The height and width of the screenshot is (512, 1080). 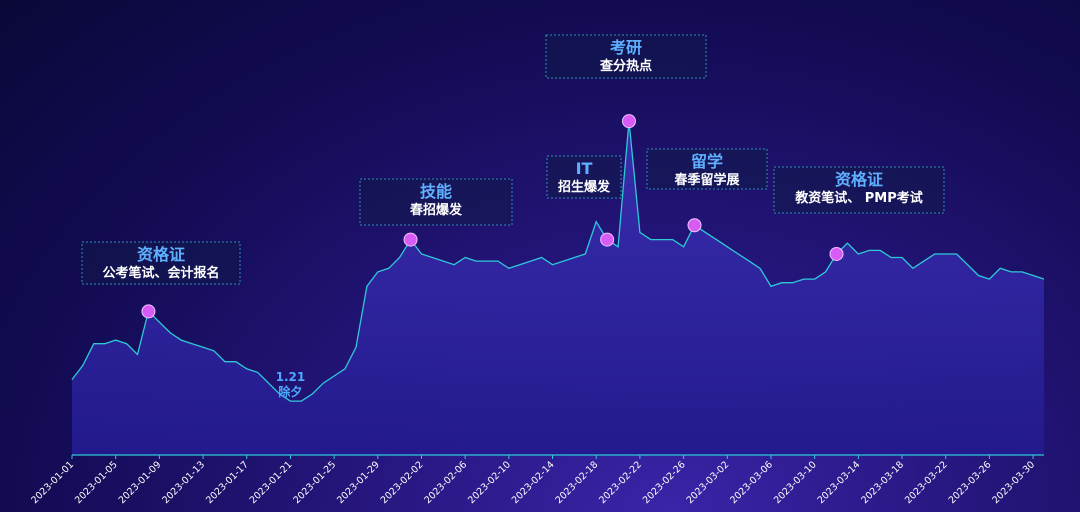 I want to click on annotation-subtitle: 春季留学展, so click(x=706, y=180).